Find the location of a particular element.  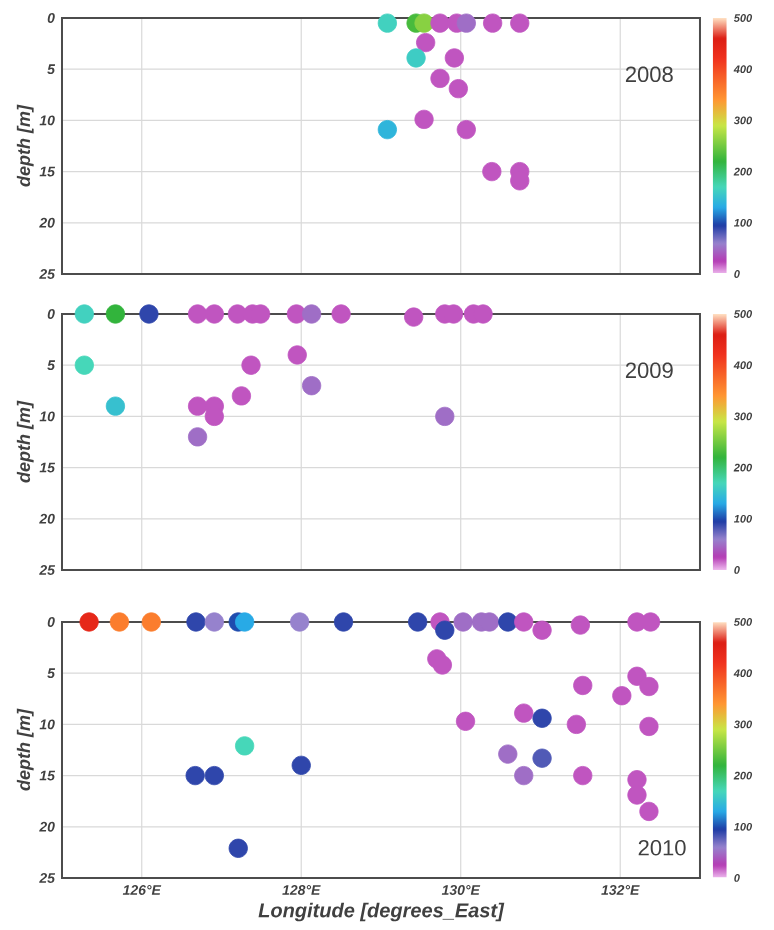

annotation: 2010 is located at coordinates (662, 848).